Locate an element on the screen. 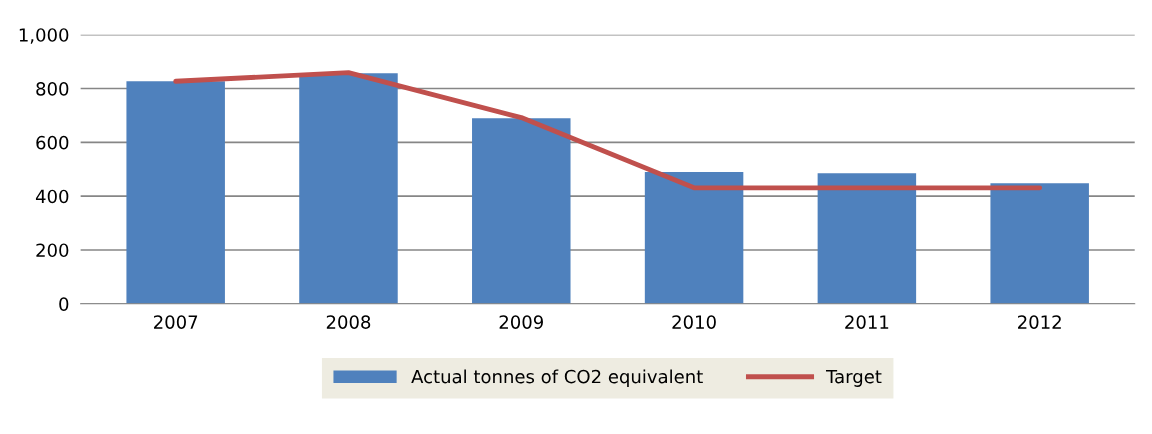 Image resolution: width=1152 pixels, height=434 pixels. y-tick-label: 1,000 is located at coordinates (44, 36).